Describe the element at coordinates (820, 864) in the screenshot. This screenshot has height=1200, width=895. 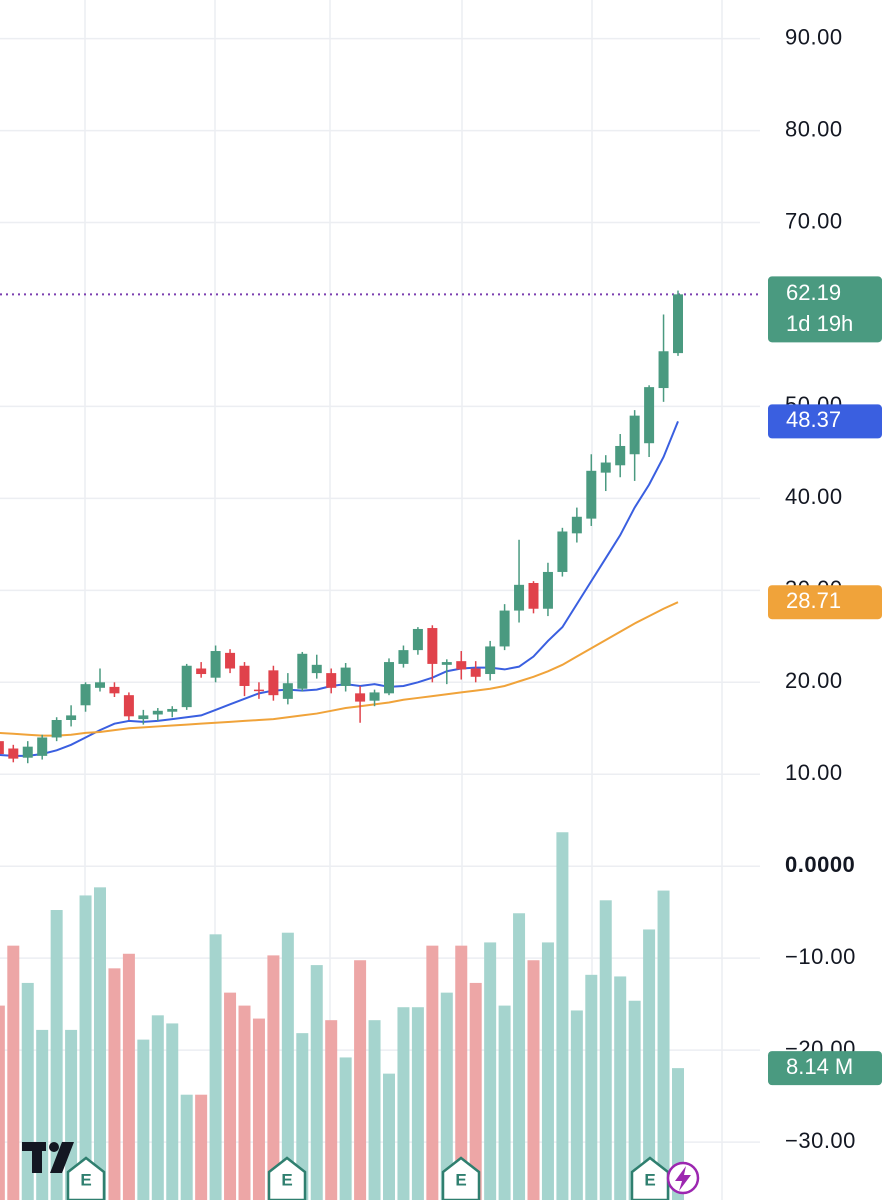
I see `y-tick-label: 0.0000` at that location.